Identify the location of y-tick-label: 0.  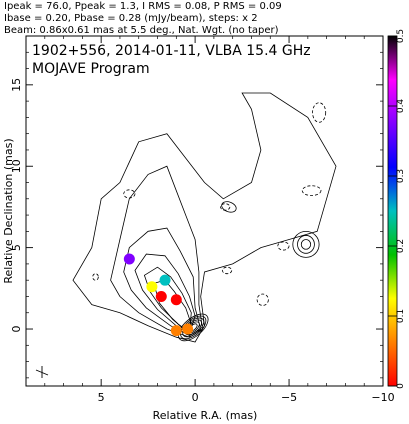
(16, 329).